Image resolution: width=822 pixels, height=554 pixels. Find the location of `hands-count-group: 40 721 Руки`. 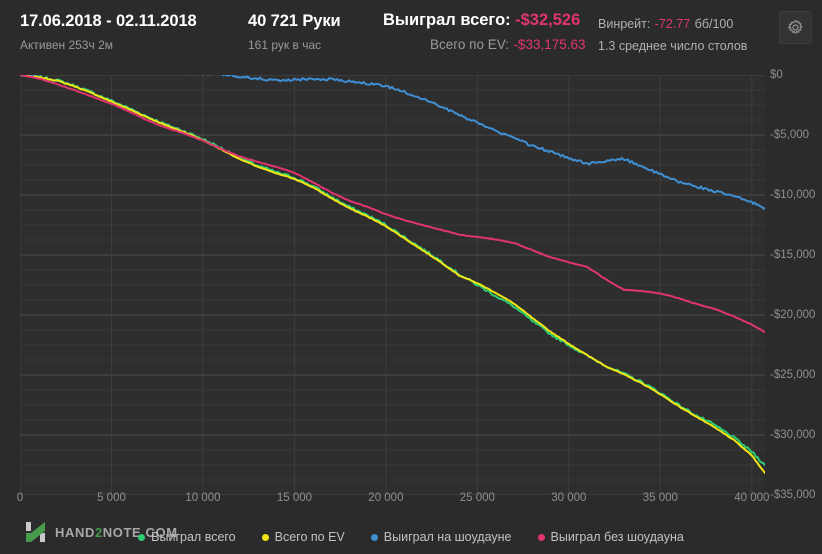

hands-count-group: 40 721 Руки is located at coordinates (294, 21).